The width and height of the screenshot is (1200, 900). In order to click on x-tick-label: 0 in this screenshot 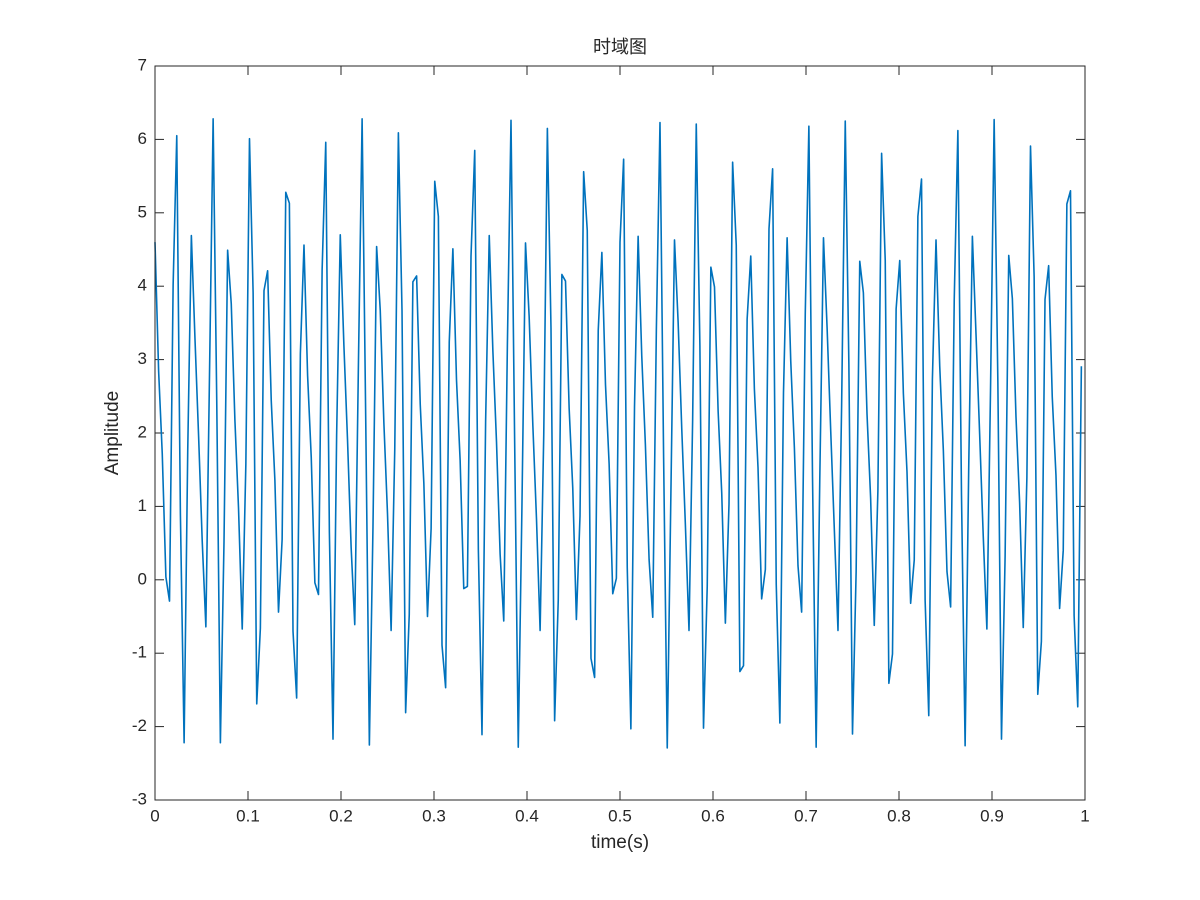, I will do `click(154, 815)`.